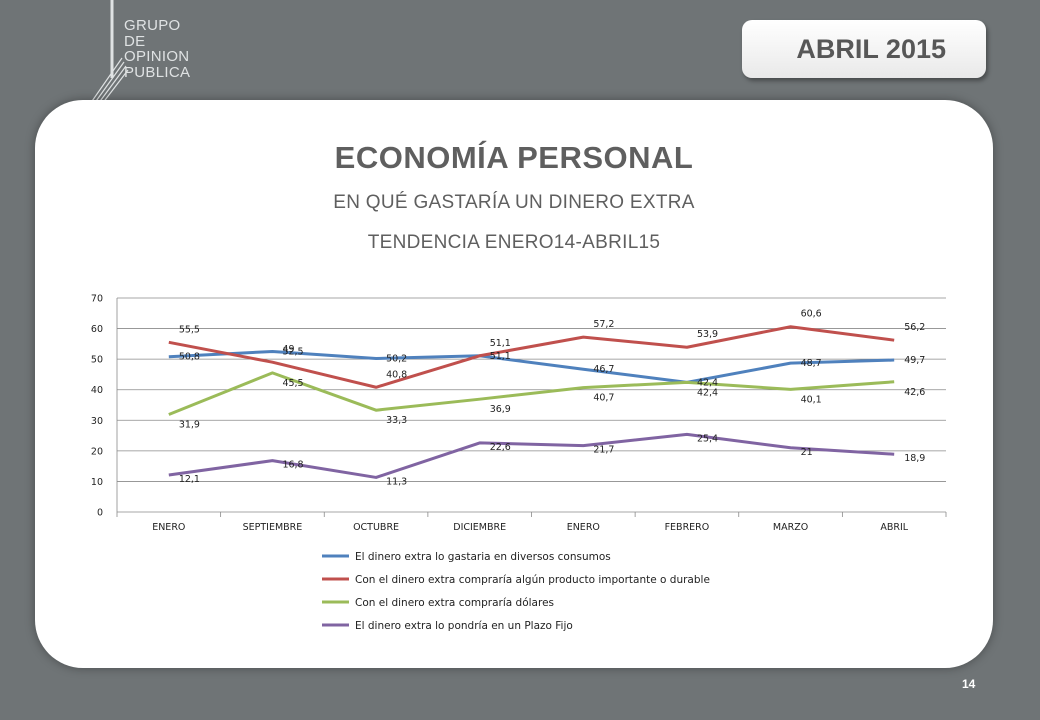  Describe the element at coordinates (97, 421) in the screenshot. I see `y-tick-label: 30` at that location.